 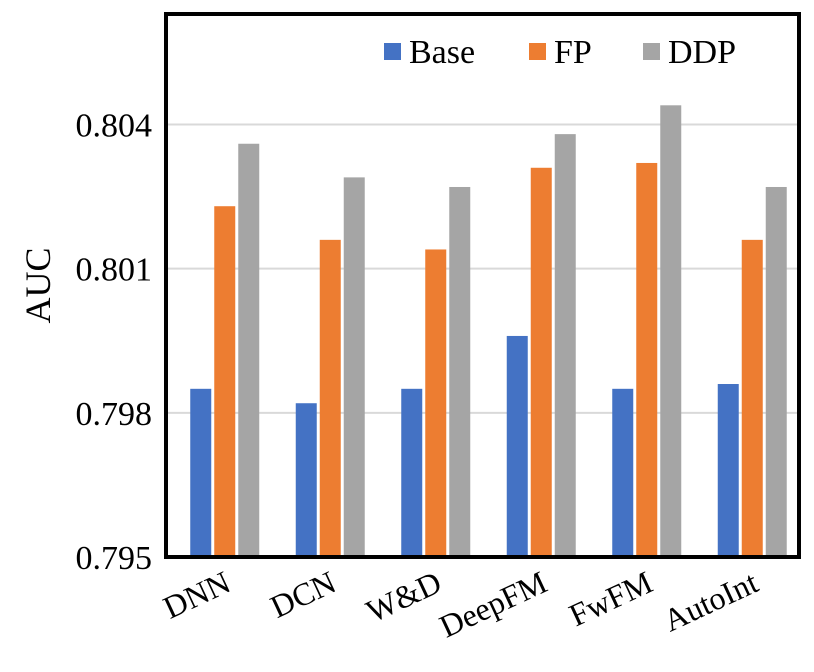 What do you see at coordinates (412, 472) in the screenshot?
I see `bar-base-wd` at bounding box center [412, 472].